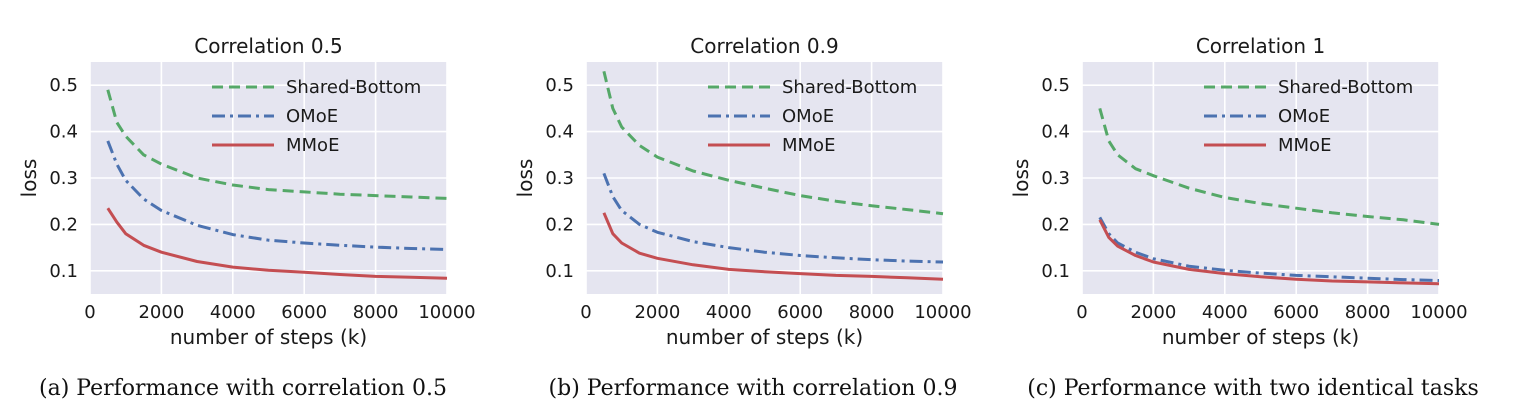  What do you see at coordinates (268, 46) in the screenshot?
I see `chart-title: Correlation 0.5` at bounding box center [268, 46].